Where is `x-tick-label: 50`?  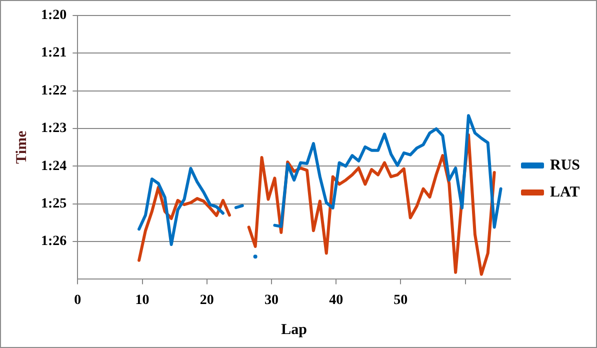
x-tick-label: 50 is located at coordinates (401, 300).